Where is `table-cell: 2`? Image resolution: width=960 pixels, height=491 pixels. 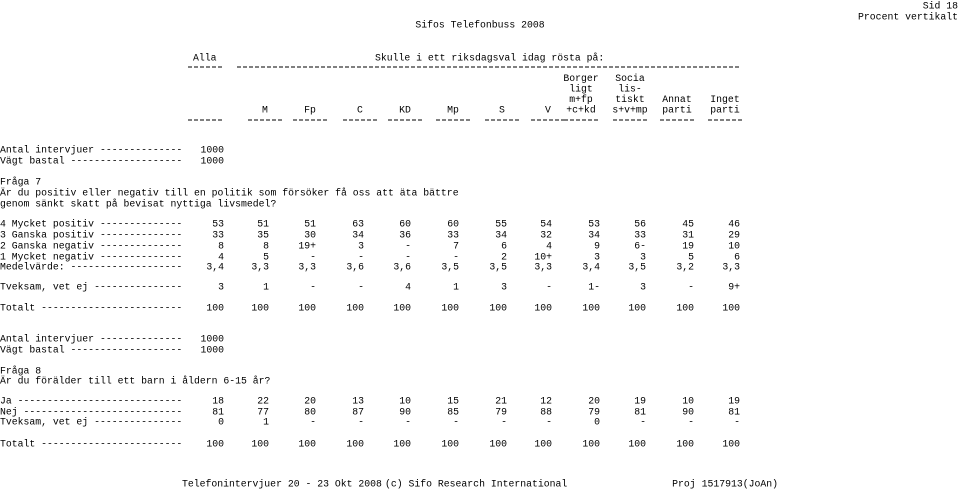
table-cell: 2 is located at coordinates (504, 257).